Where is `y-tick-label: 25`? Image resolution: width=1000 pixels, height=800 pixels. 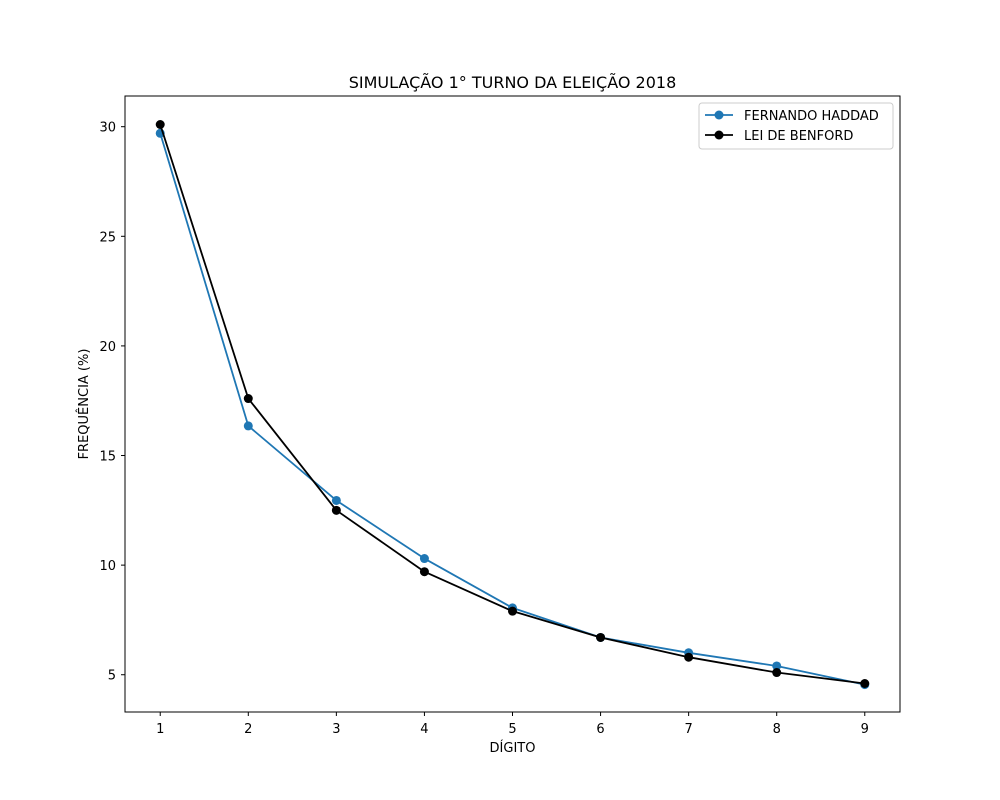
y-tick-label: 25 is located at coordinates (107, 237).